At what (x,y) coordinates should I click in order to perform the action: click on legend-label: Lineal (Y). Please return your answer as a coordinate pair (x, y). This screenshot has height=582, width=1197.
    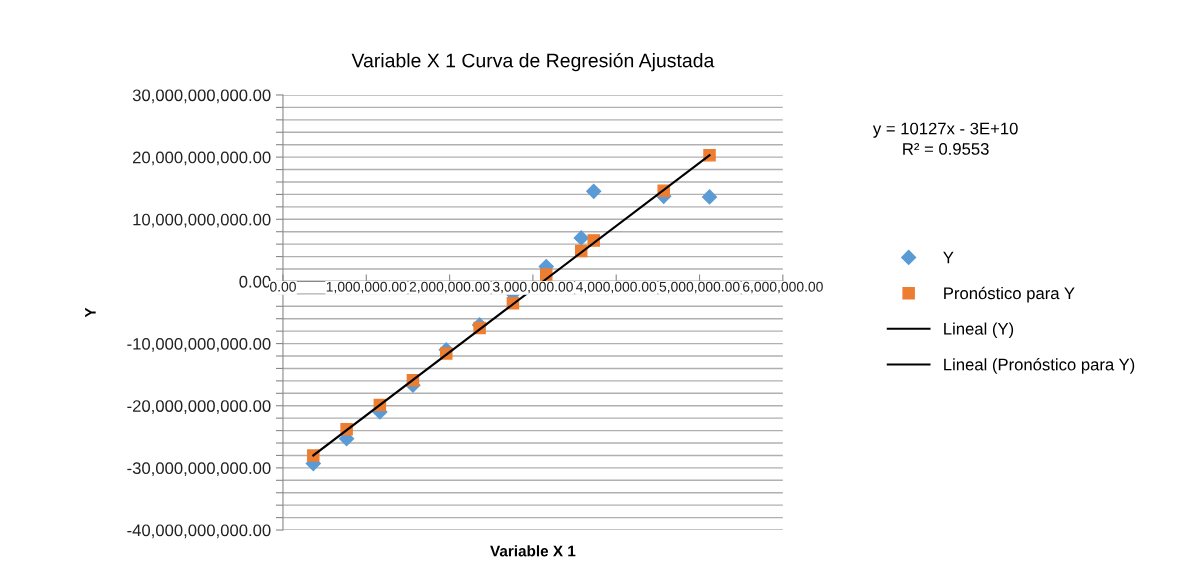
    Looking at the image, I should click on (979, 330).